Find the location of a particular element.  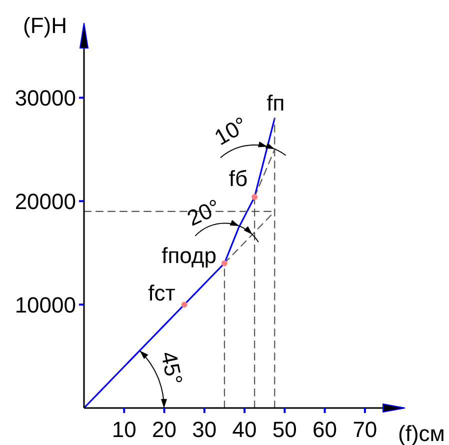

x-tick-label: 20 is located at coordinates (164, 429).